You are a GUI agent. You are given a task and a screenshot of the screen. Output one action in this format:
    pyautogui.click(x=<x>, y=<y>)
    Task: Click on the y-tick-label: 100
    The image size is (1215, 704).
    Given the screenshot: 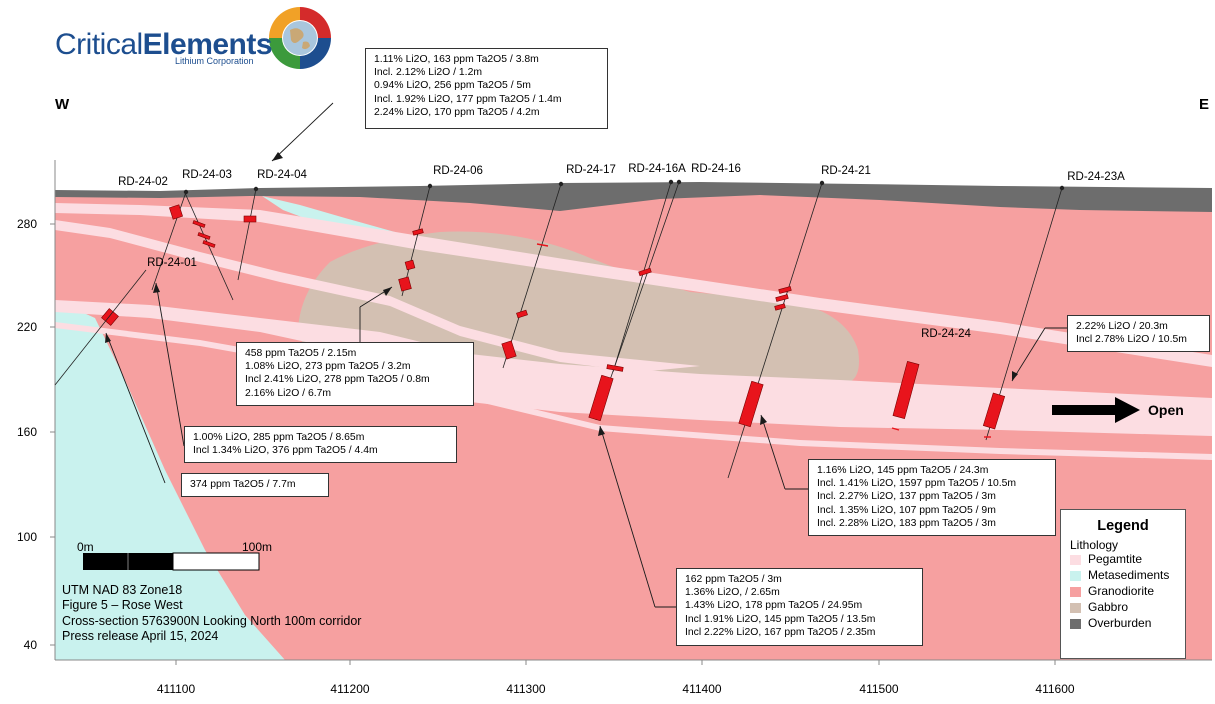 What is the action you would take?
    pyautogui.click(x=27, y=537)
    